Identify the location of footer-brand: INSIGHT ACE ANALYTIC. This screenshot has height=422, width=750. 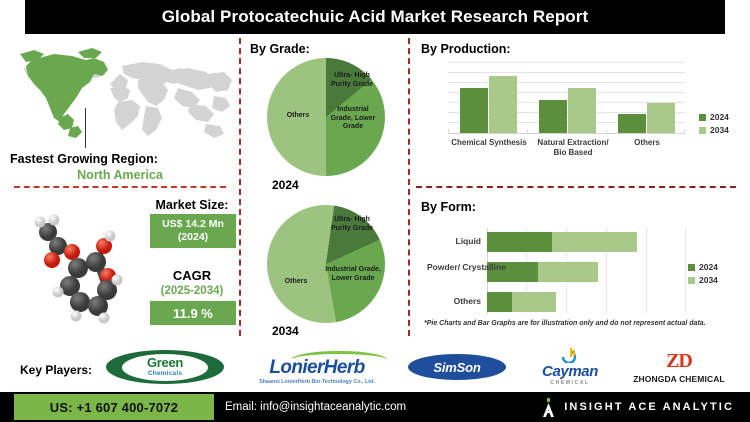
(638, 407).